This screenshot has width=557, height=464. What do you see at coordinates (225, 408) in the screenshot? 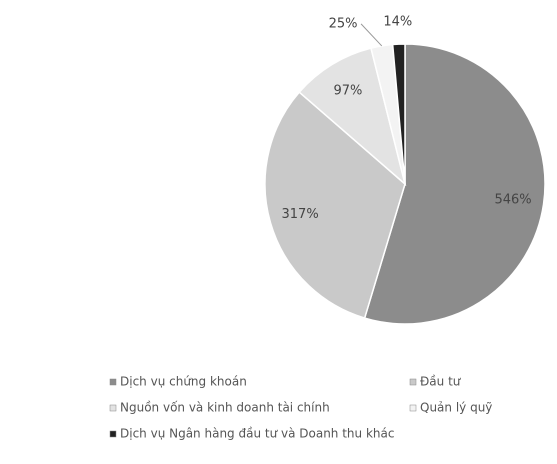
I see `legend-label: Nguồn vốn và kinh doanh tài chính` at bounding box center [225, 408].